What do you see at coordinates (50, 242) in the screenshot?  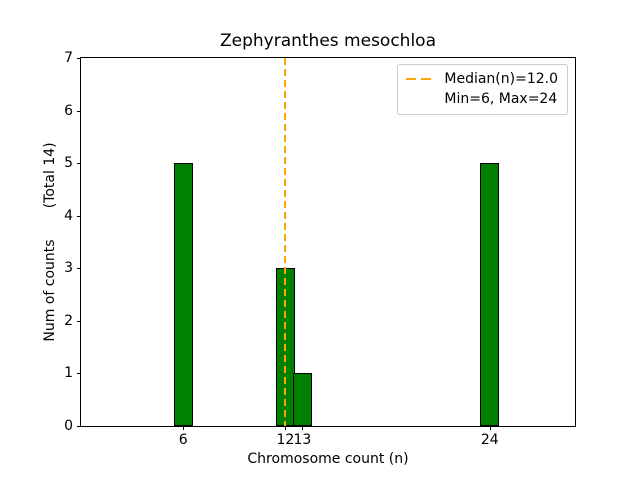 I see `y-axis-label: Num of counts (Total 14)` at bounding box center [50, 242].